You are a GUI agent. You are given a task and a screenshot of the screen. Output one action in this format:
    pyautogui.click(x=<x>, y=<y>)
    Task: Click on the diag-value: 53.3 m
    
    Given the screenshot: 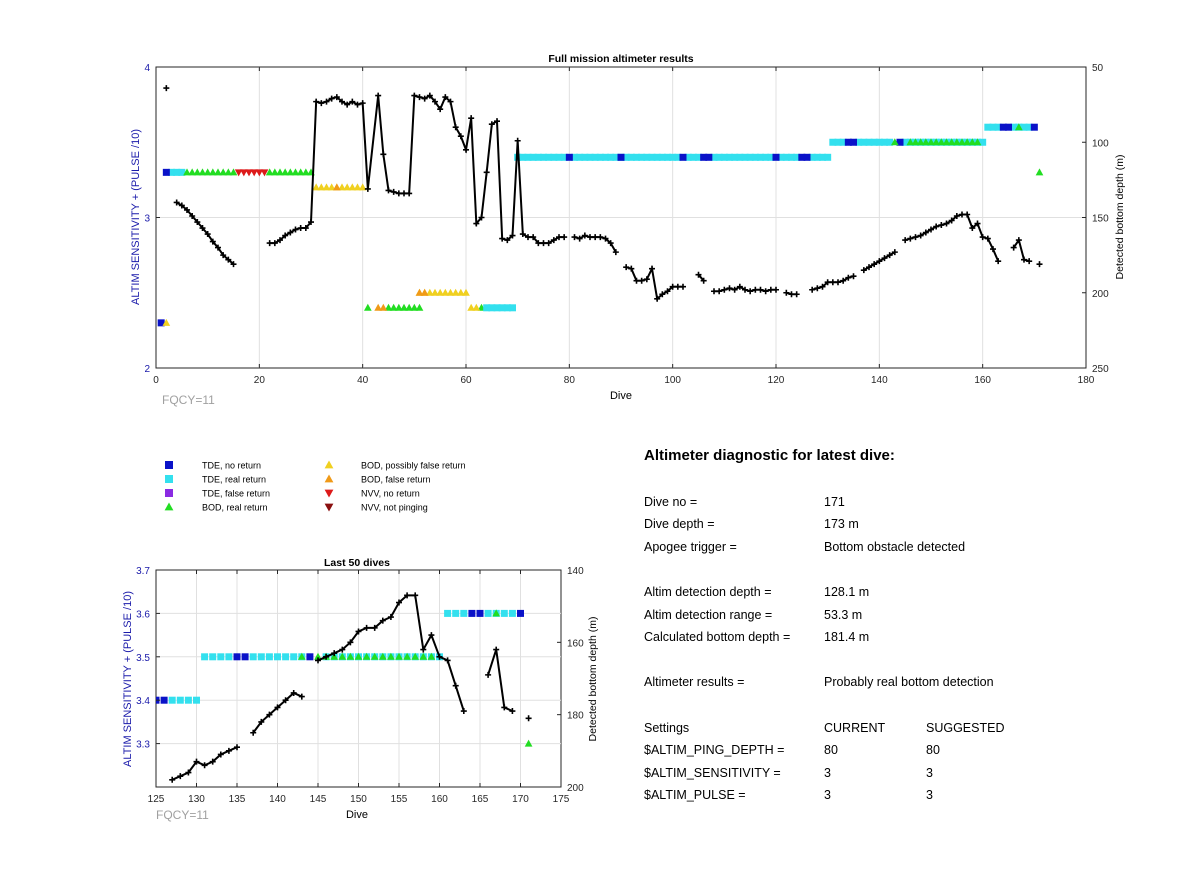 What is the action you would take?
    pyautogui.click(x=843, y=615)
    